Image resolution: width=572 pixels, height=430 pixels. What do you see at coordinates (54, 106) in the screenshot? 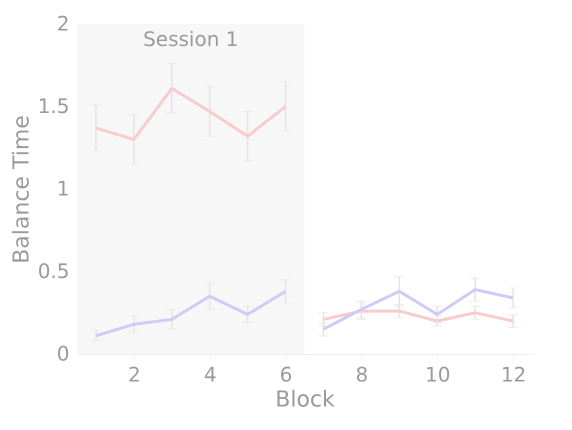
I see `y-tick-label: 1.5` at bounding box center [54, 106].